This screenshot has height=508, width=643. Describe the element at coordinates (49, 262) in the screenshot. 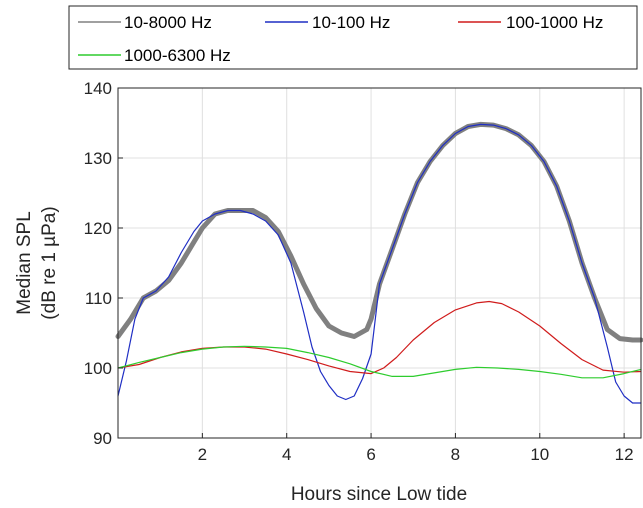

I see `y-axis-label-line2: (dB re 1 µPa)` at that location.